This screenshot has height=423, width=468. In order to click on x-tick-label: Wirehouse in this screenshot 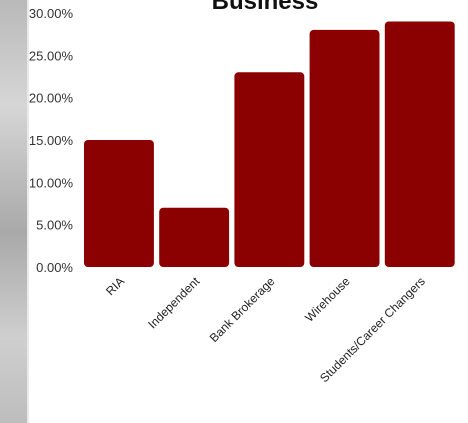, I will do `click(327, 299)`.